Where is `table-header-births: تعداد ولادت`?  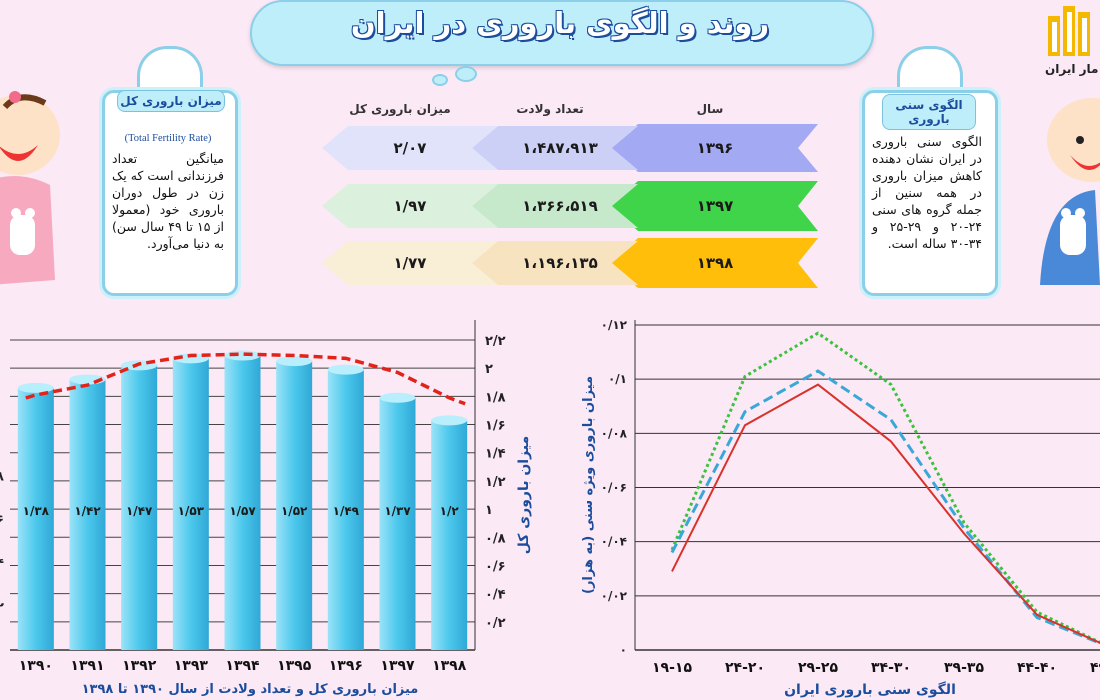 table-header-births: تعداد ولادت is located at coordinates (550, 109).